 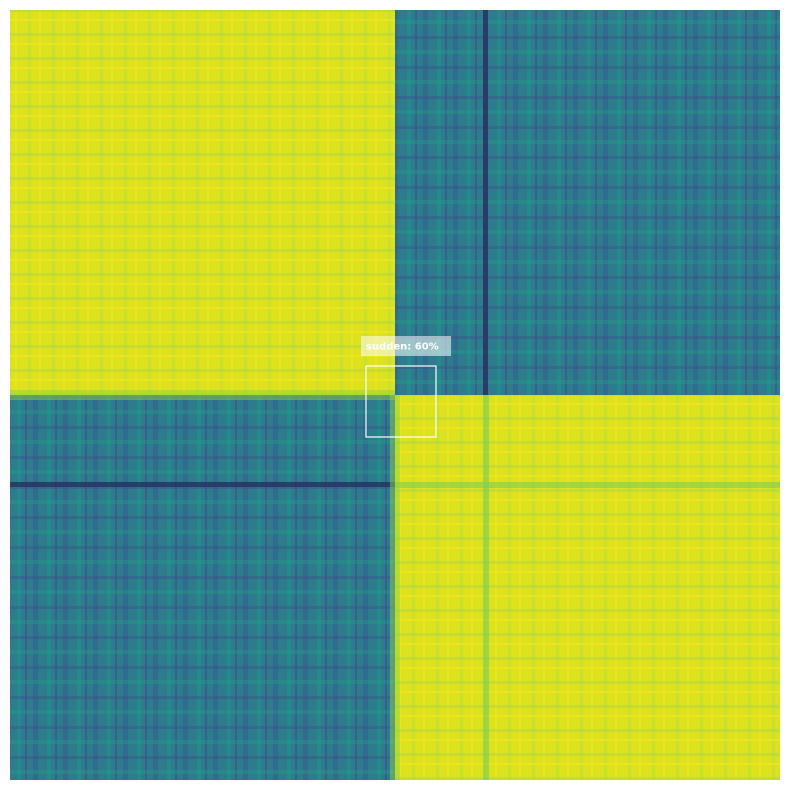 I want to click on detection: sudden: 60%, so click(x=406, y=387).